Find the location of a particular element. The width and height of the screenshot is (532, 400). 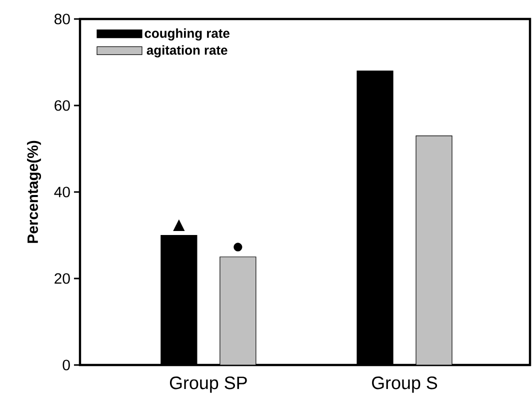

x-tick-label: Group SP is located at coordinates (208, 384).